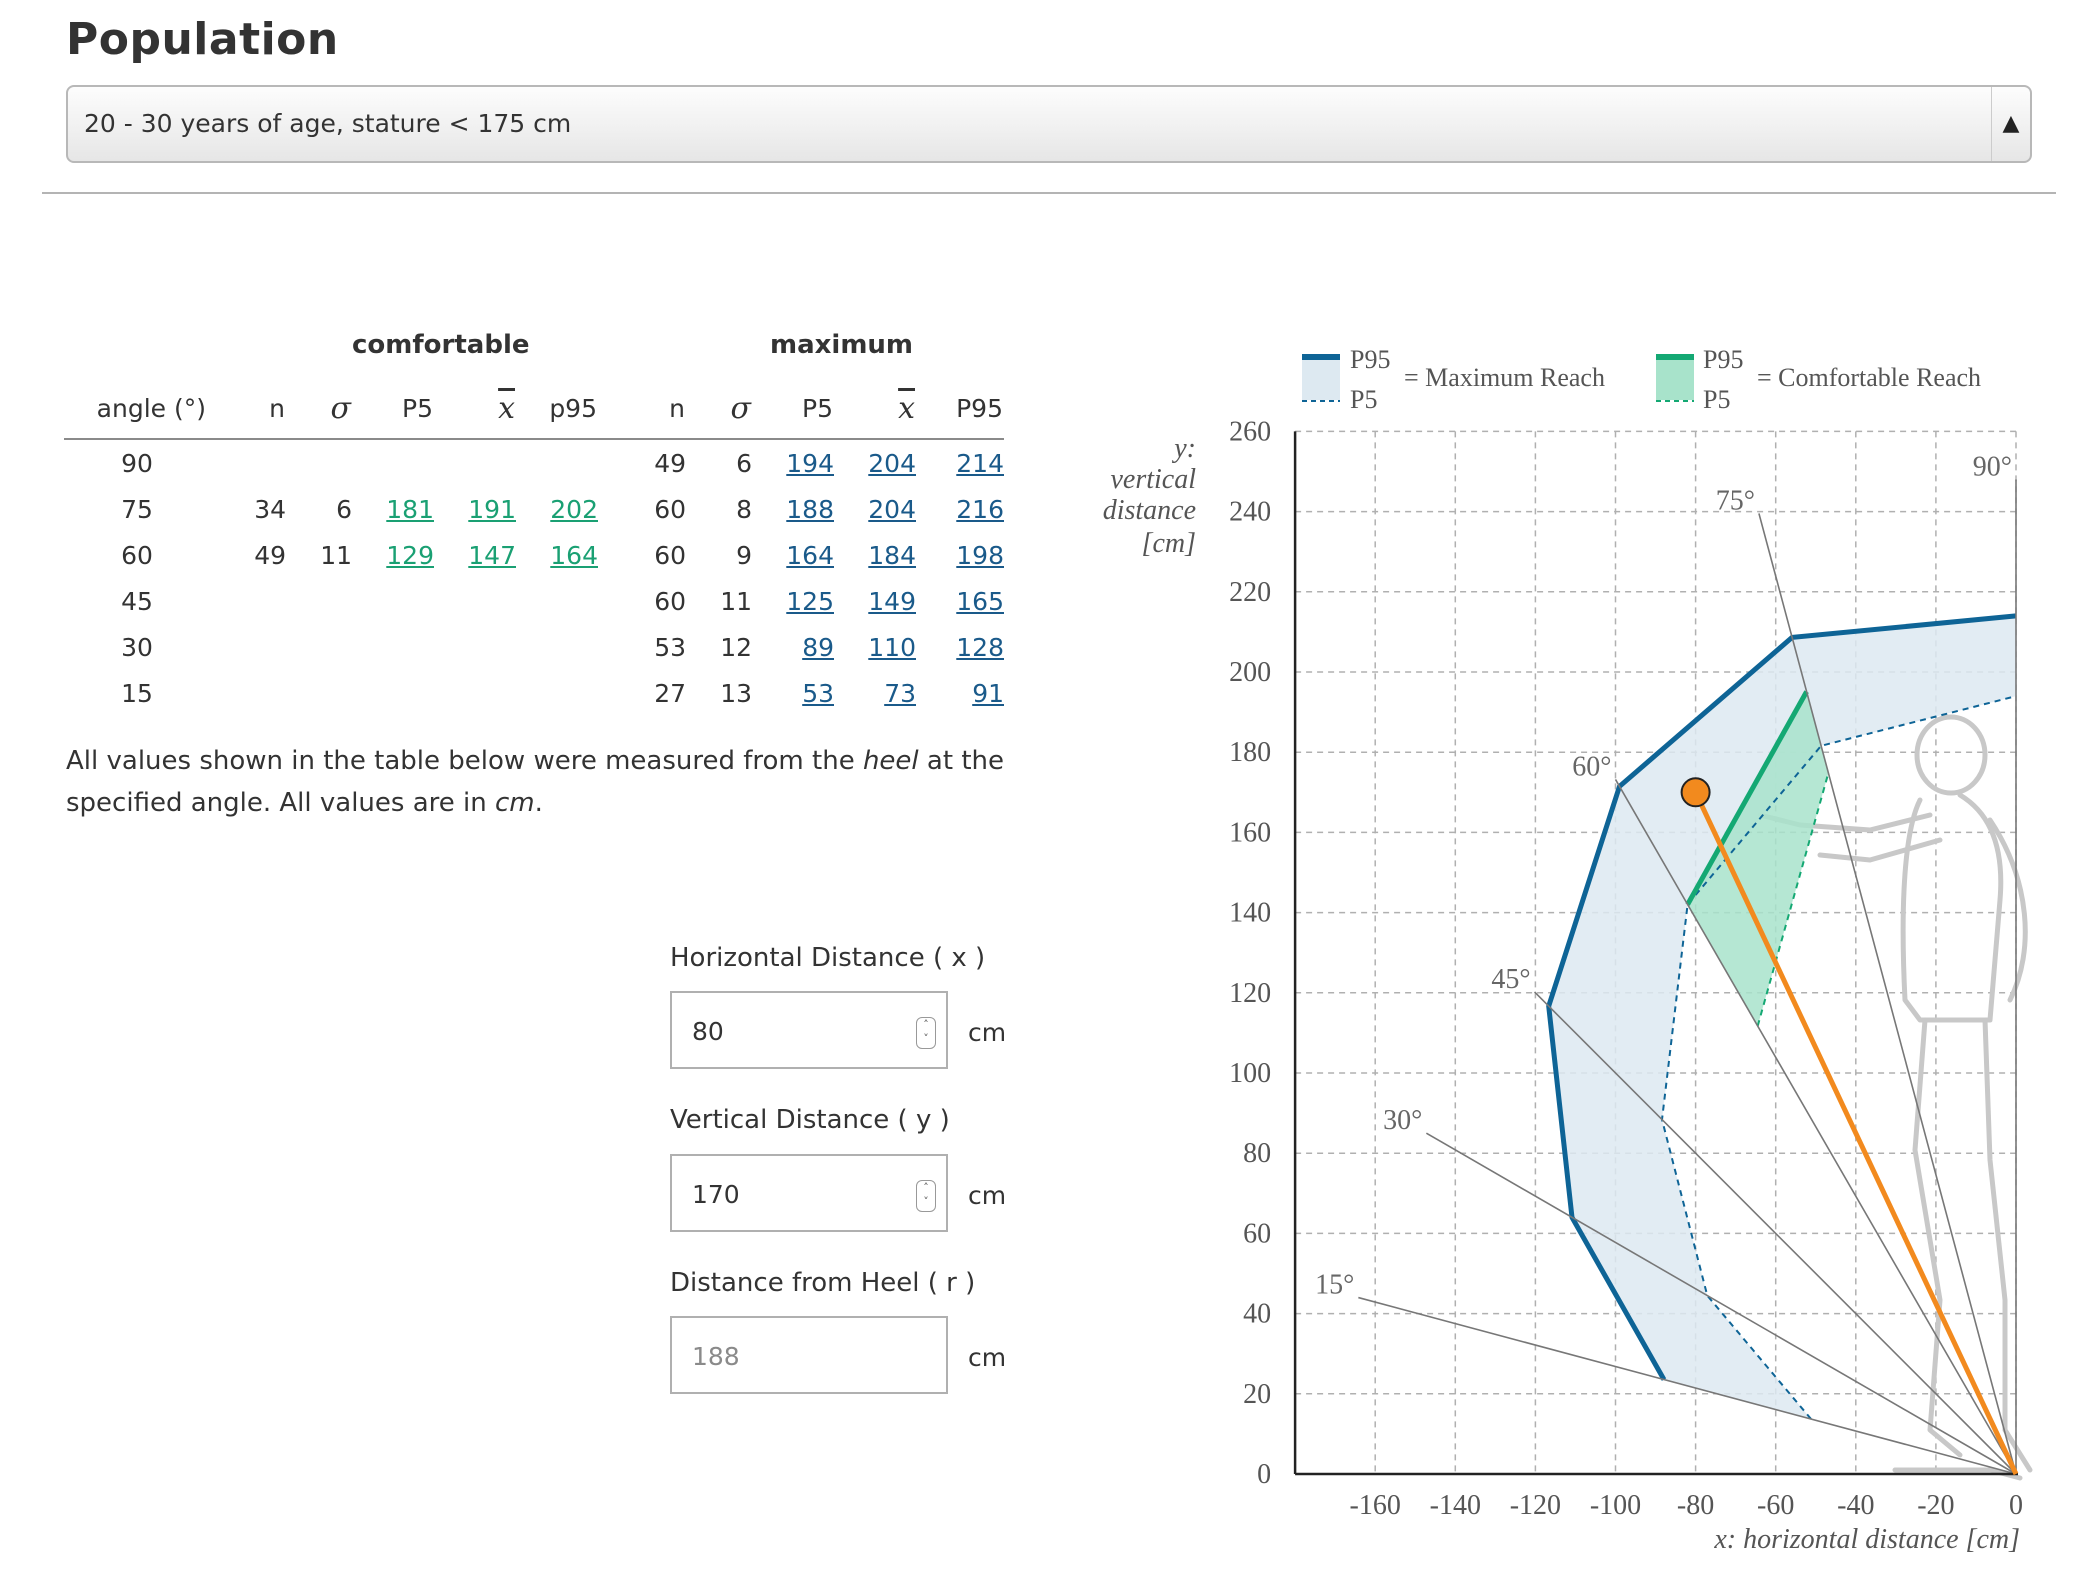  I want to click on angle-ray, so click(1815, 1127).